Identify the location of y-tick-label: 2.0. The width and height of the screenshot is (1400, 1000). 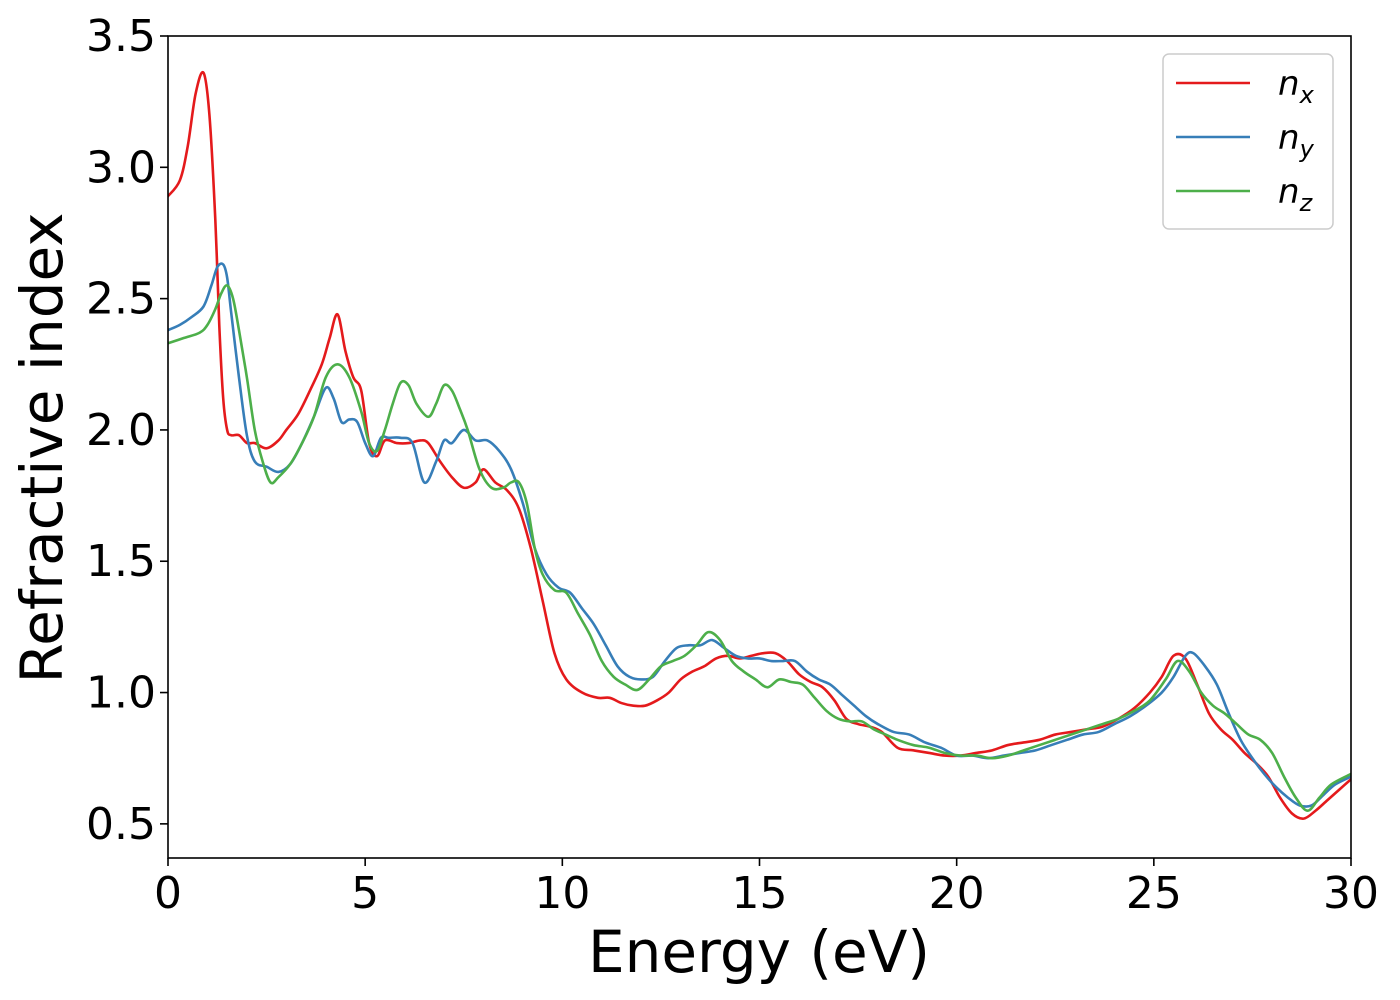
(121, 430).